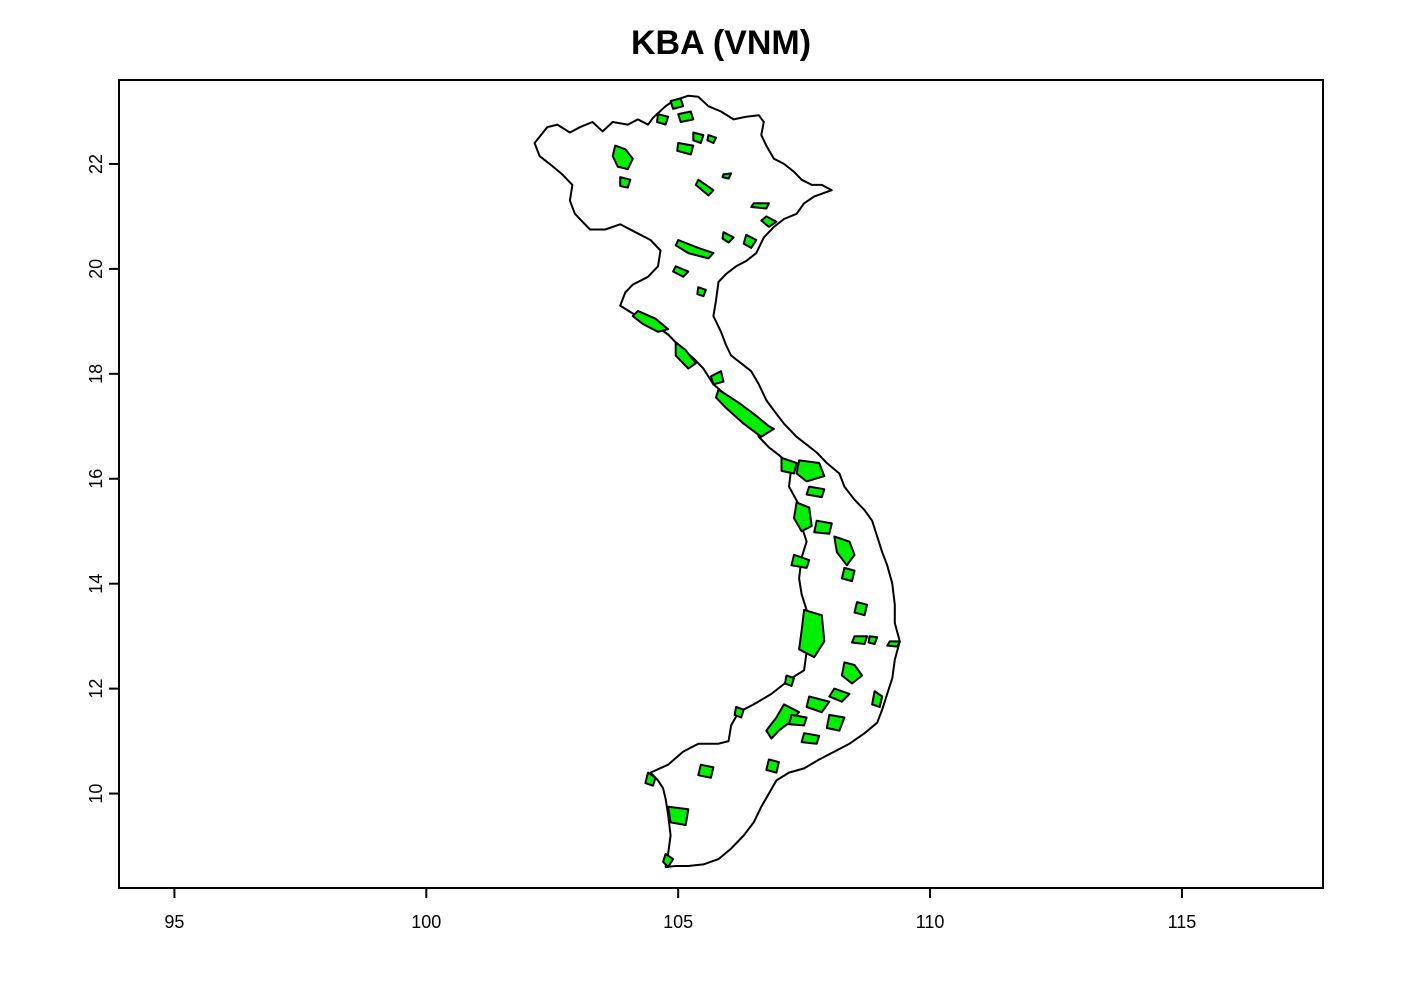  Describe the element at coordinates (930, 922) in the screenshot. I see `x-tick-label: 110` at that location.